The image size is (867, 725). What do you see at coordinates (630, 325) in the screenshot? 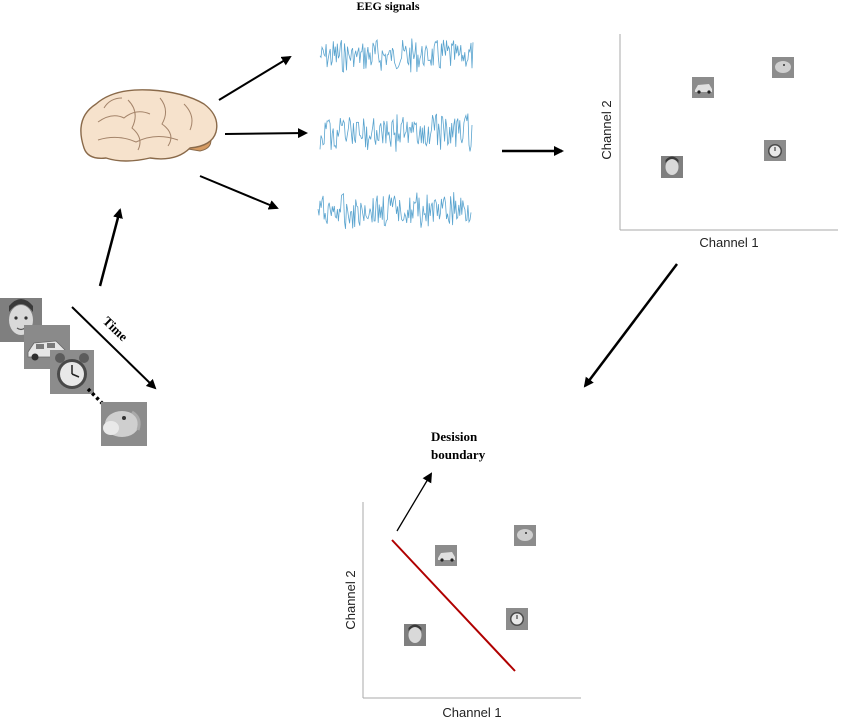
I see `scatter-to-classifier-arrow` at bounding box center [630, 325].